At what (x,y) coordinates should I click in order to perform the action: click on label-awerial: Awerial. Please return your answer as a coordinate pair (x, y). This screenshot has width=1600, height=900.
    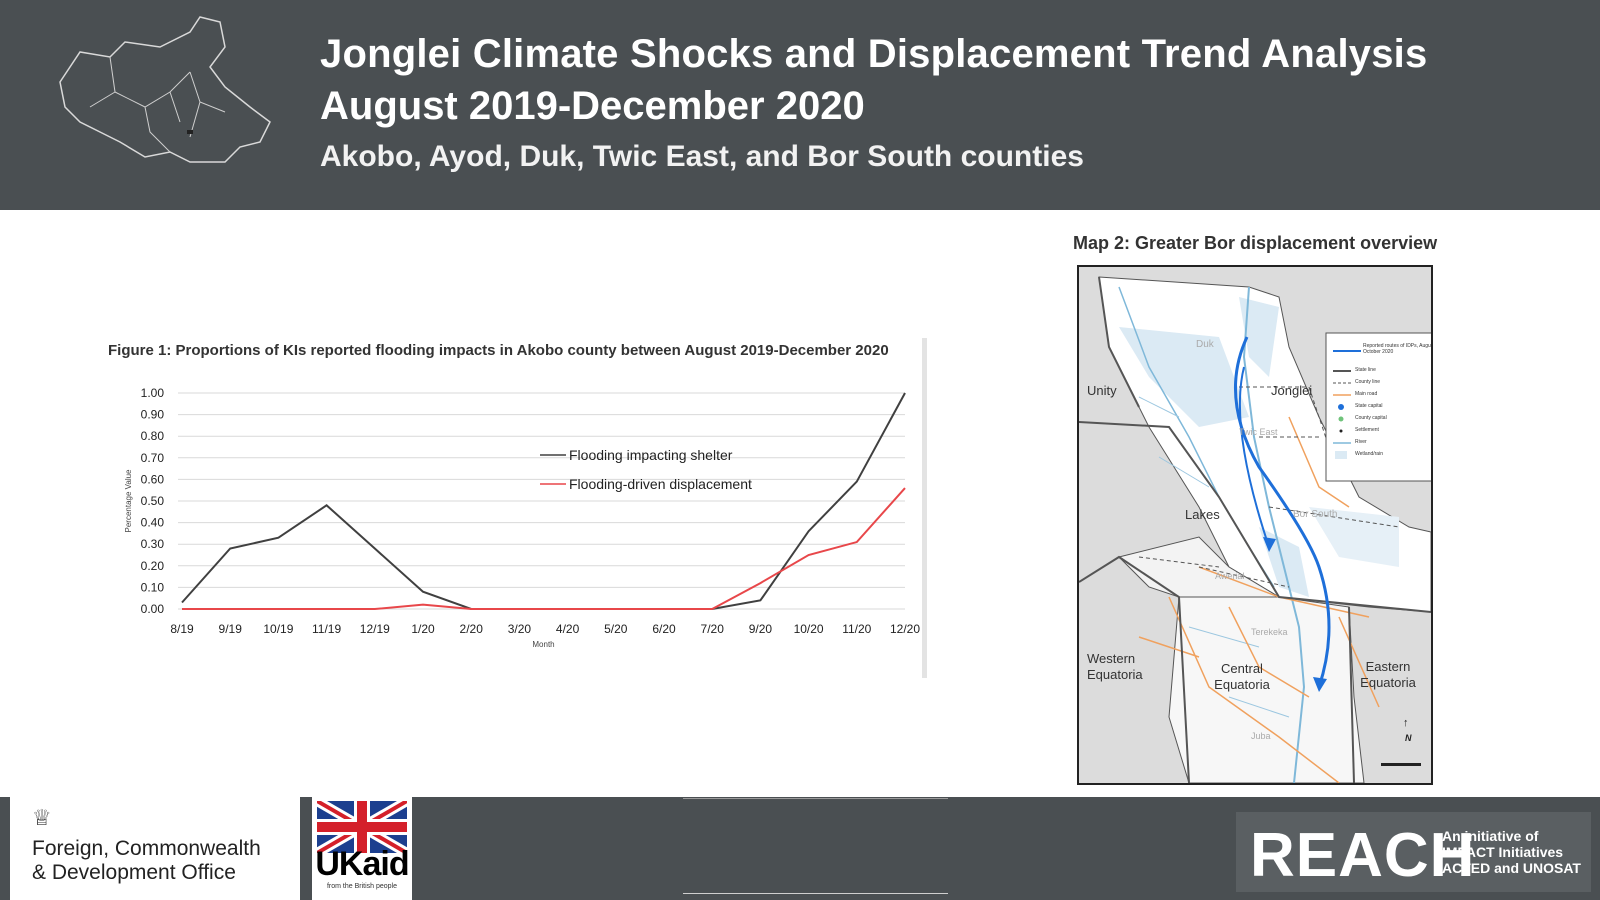
    Looking at the image, I should click on (1230, 576).